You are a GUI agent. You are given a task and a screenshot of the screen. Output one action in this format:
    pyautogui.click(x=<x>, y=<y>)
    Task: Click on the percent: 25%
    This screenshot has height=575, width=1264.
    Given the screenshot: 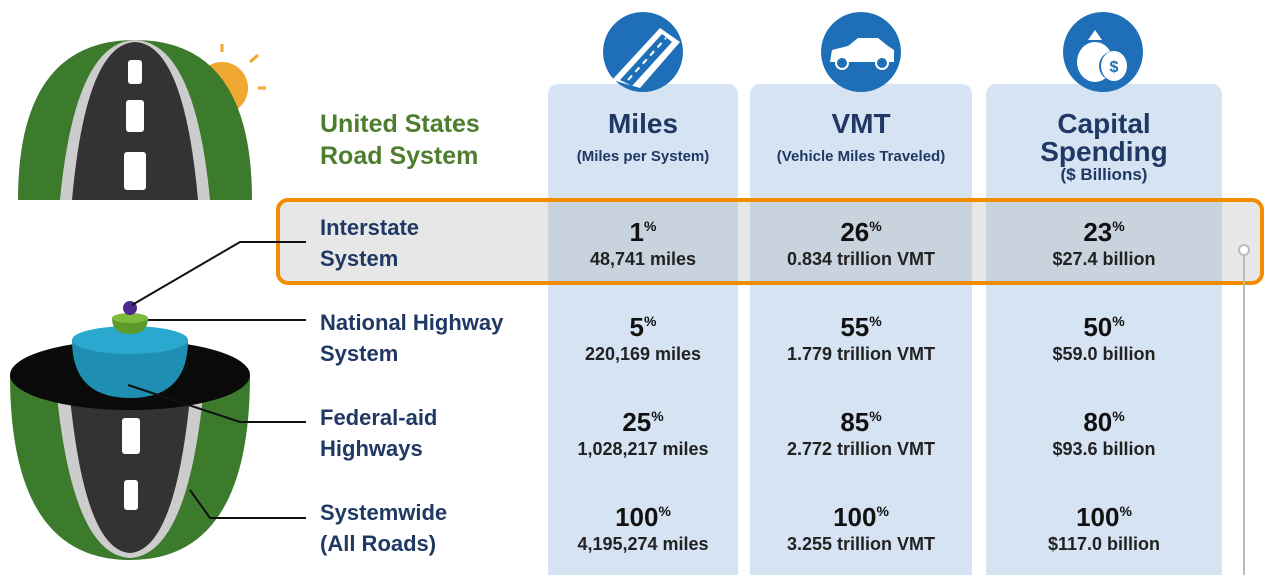 What is the action you would take?
    pyautogui.click(x=643, y=419)
    